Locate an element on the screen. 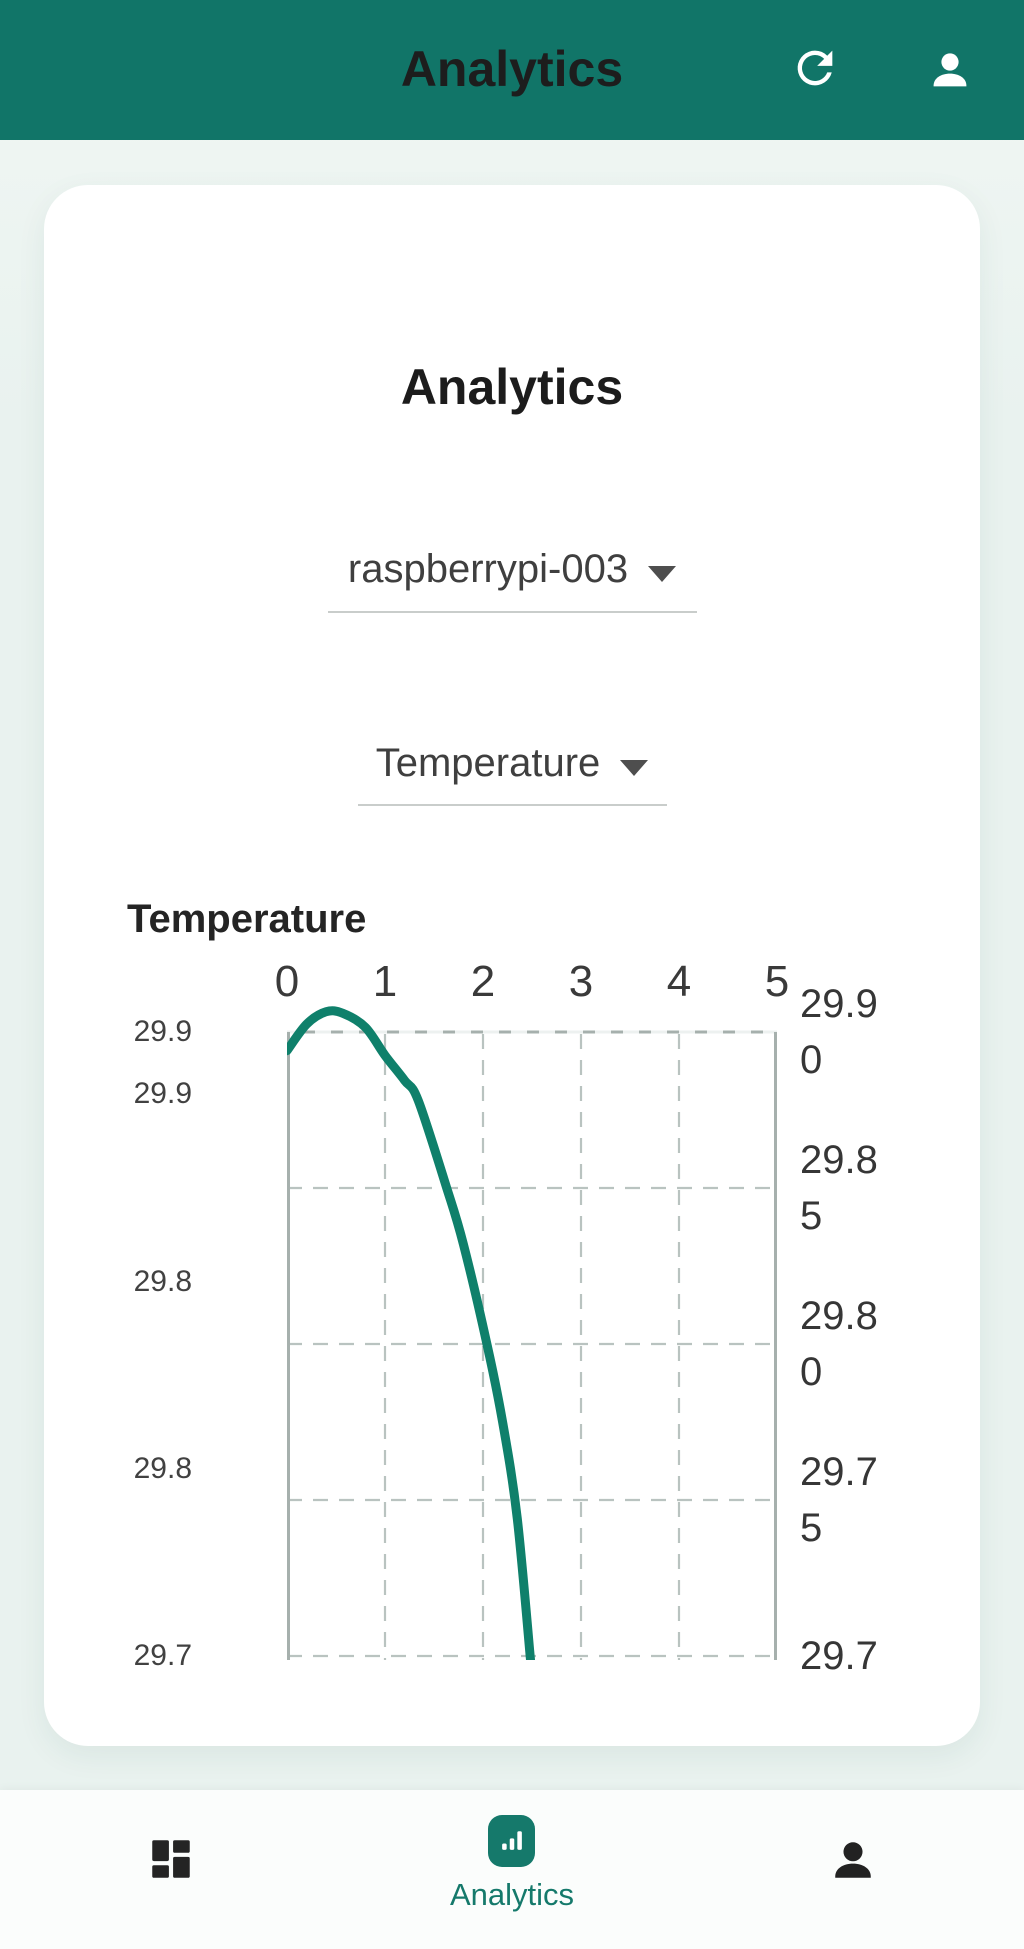 This screenshot has height=1949, width=1024. account-button is located at coordinates (950, 70).